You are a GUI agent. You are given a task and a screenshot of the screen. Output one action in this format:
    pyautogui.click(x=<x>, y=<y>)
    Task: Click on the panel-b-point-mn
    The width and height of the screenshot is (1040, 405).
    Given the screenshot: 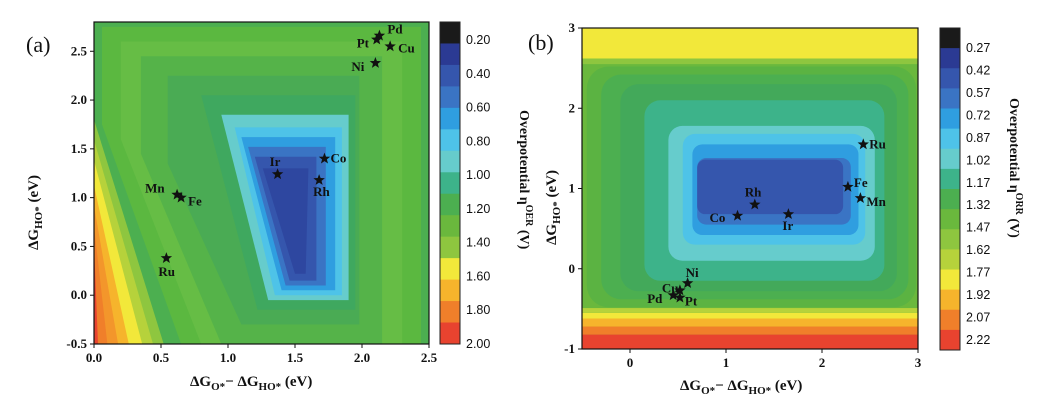 What is the action you would take?
    pyautogui.click(x=860, y=197)
    